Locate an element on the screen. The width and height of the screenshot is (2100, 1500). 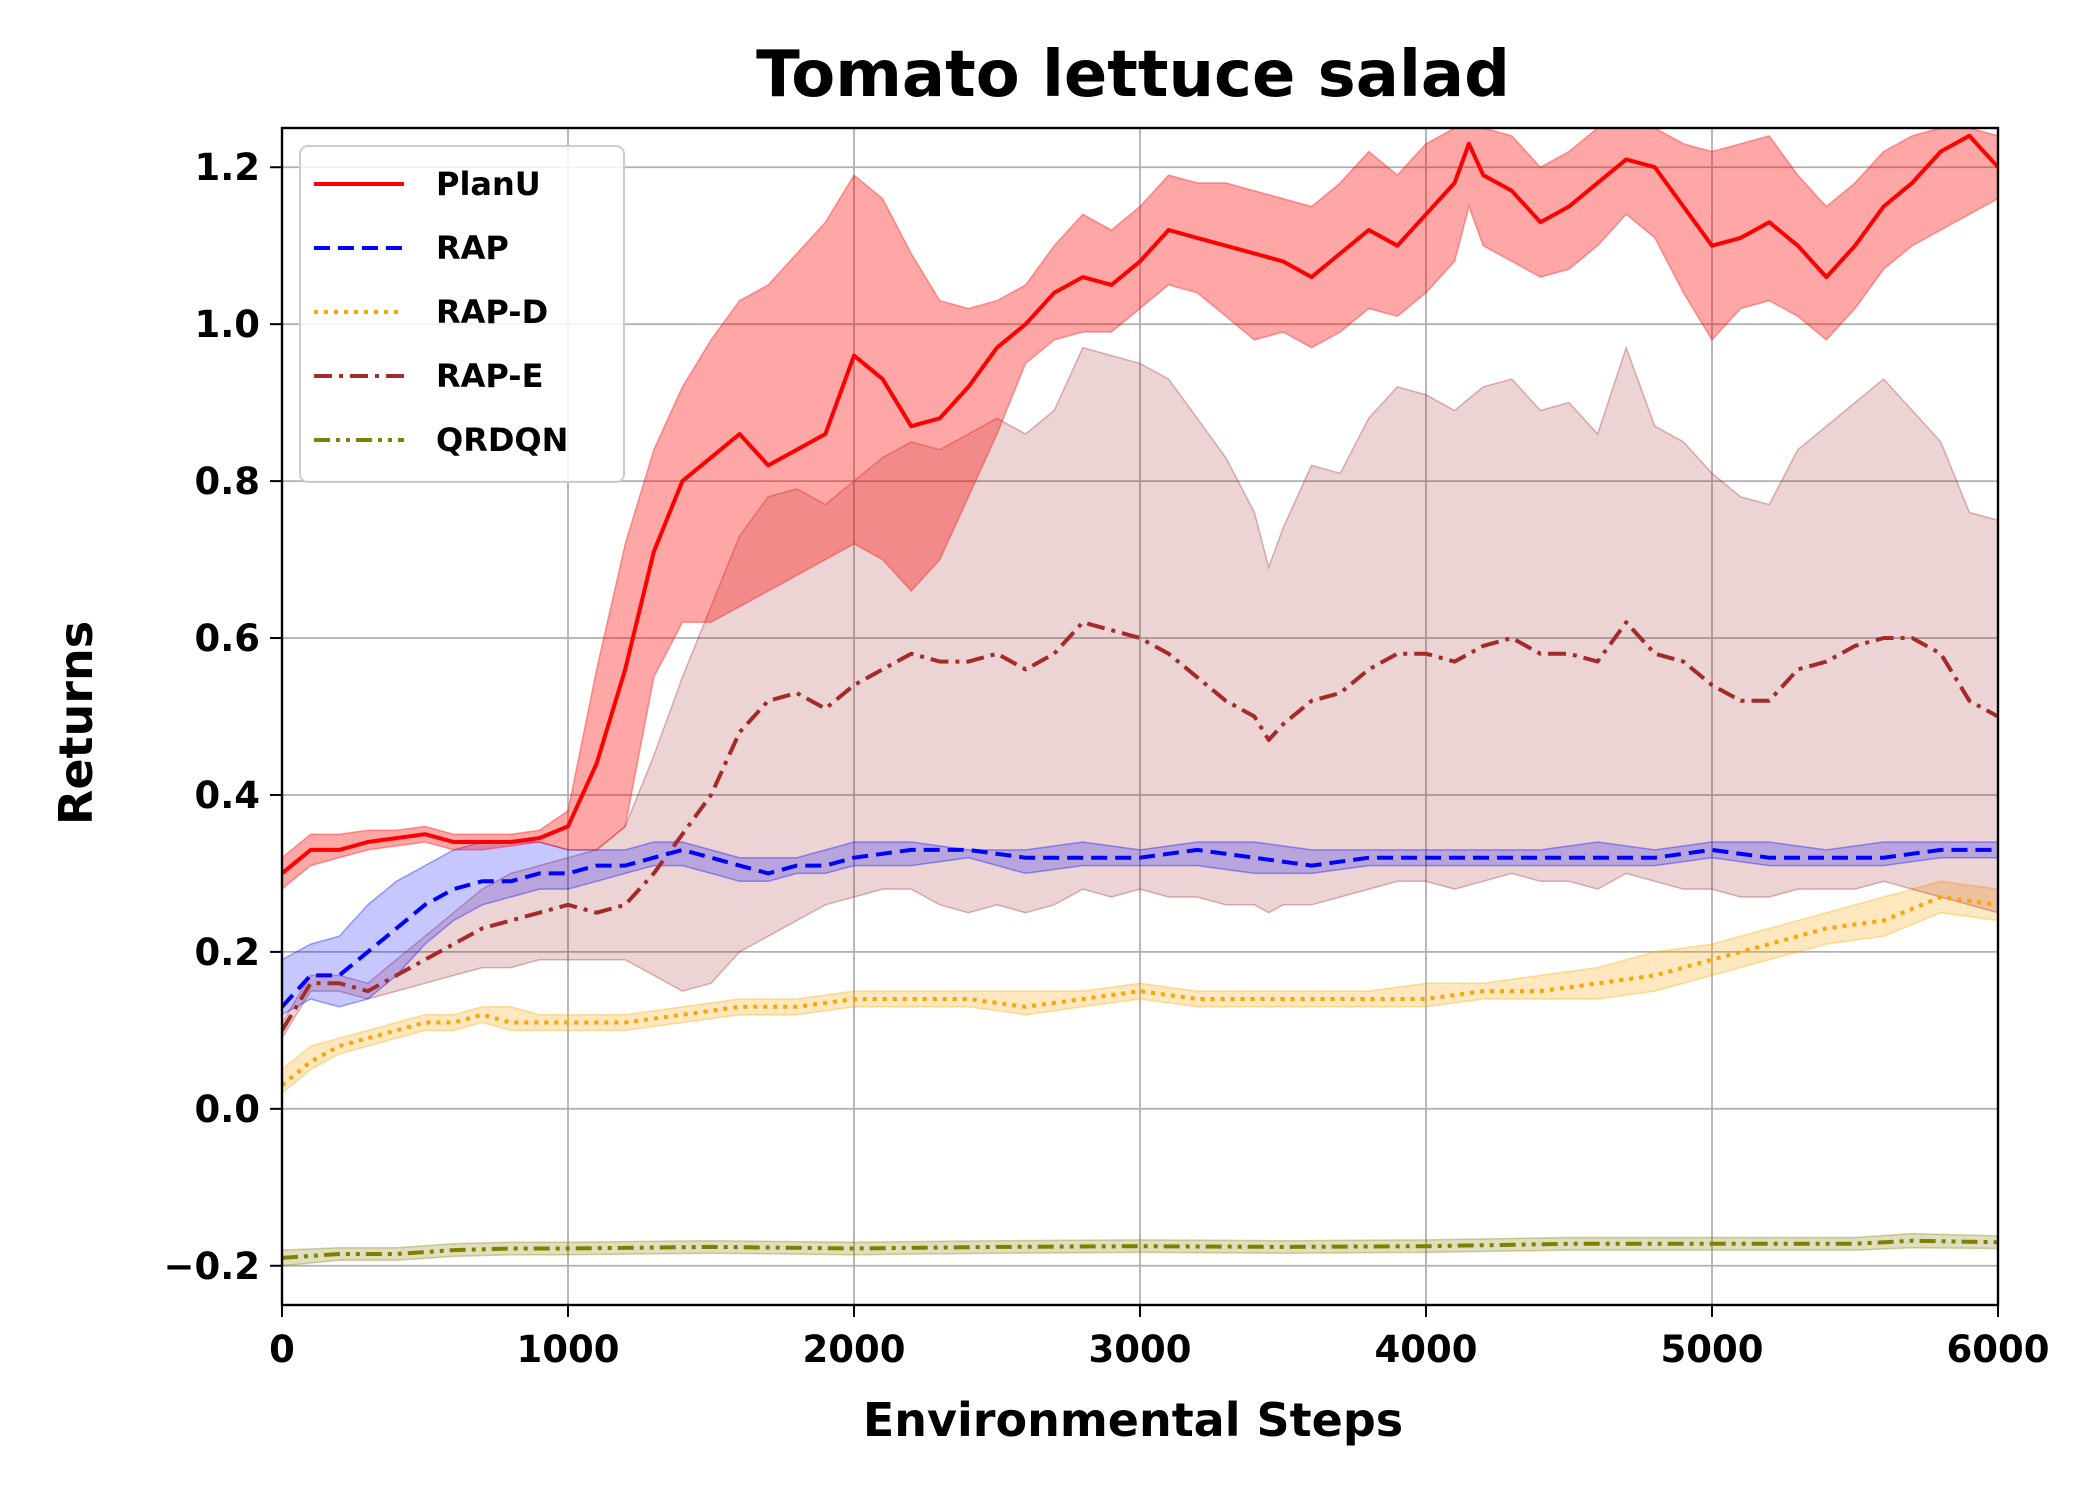
y-tick-label: 0.0 is located at coordinates (227, 1109).